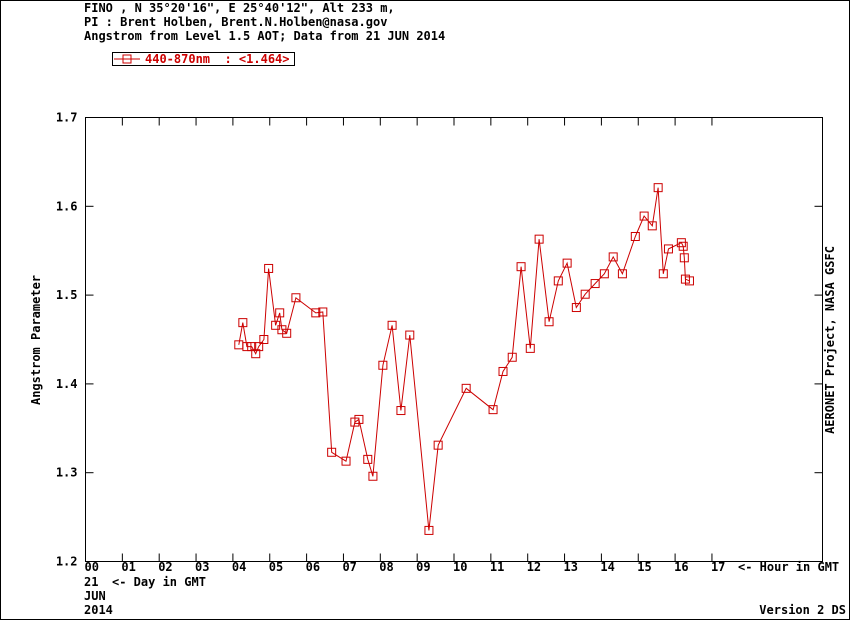 Image resolution: width=850 pixels, height=620 pixels. What do you see at coordinates (497, 567) in the screenshot?
I see `x-tick-label: 11` at bounding box center [497, 567].